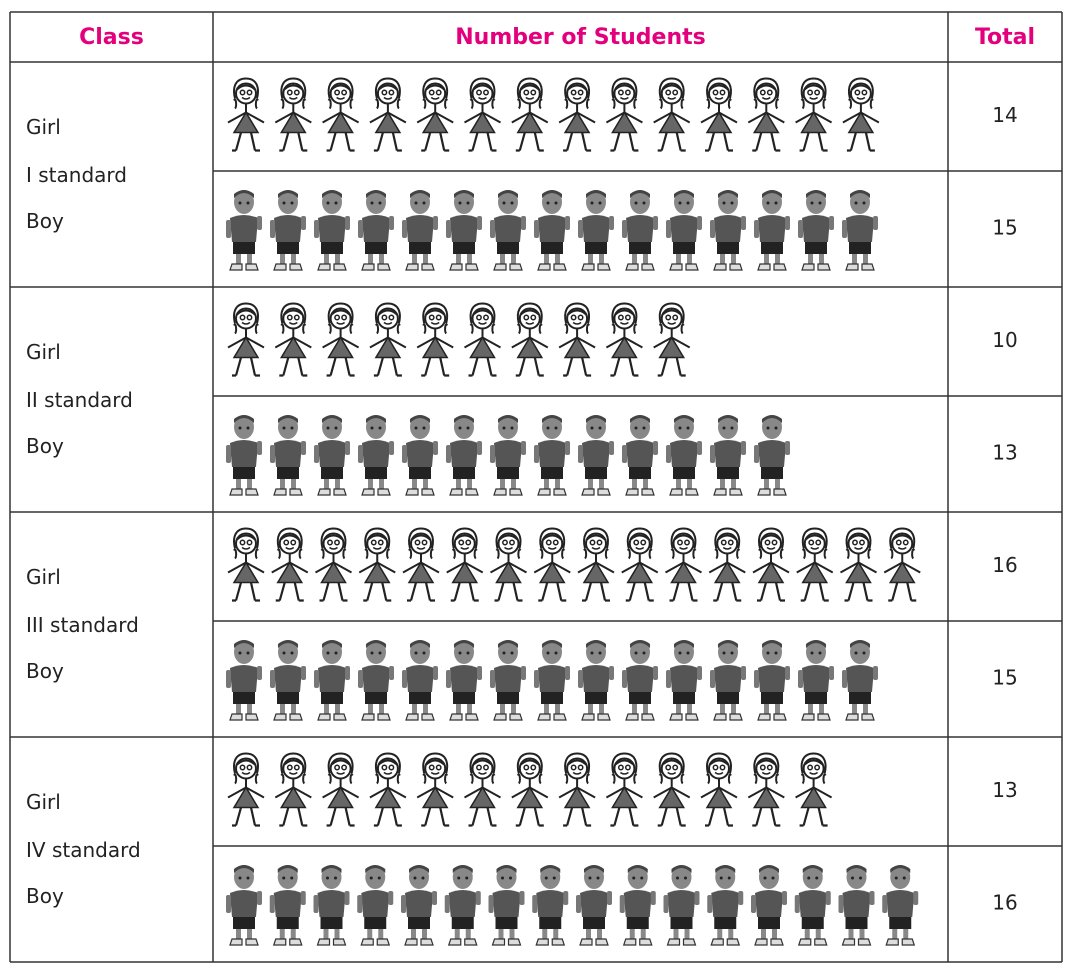  I want to click on total-cell: 14, so click(1004, 115).